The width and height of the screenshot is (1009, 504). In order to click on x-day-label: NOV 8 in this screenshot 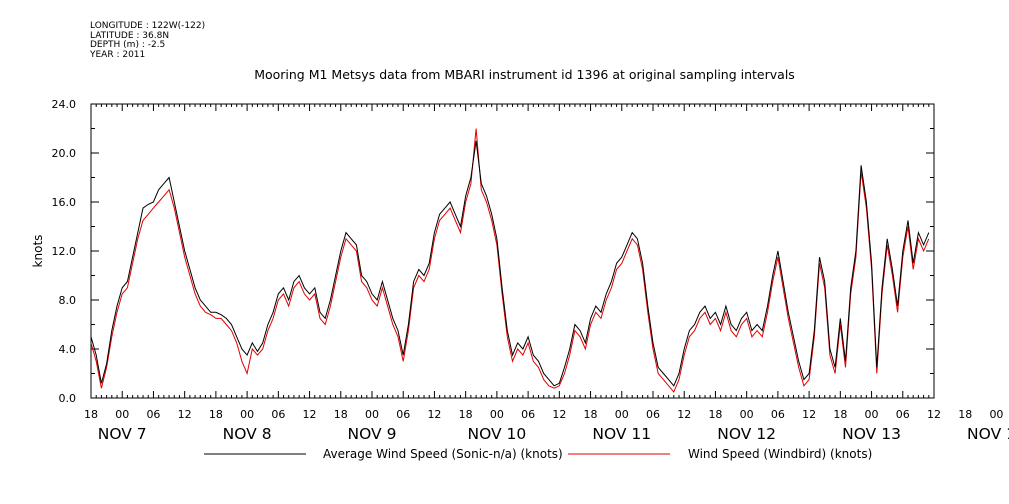, I will do `click(247, 434)`.